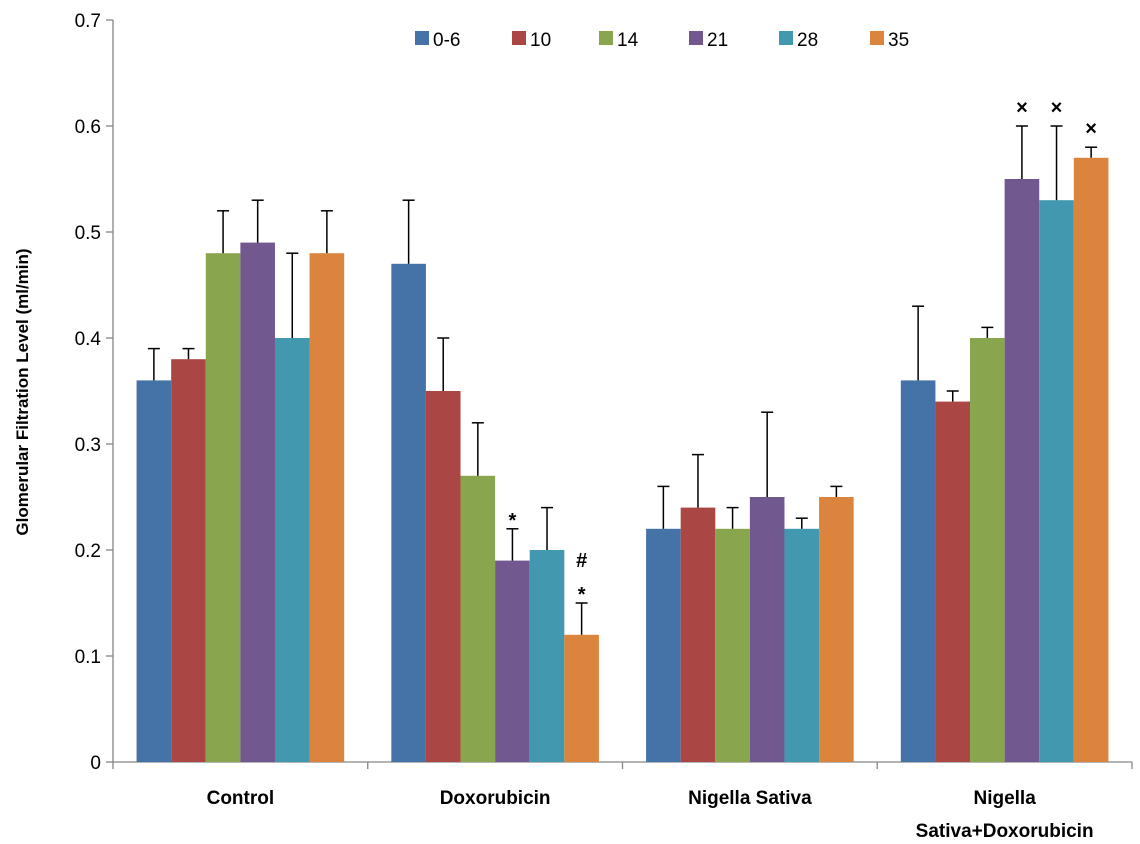 The height and width of the screenshot is (844, 1140). What do you see at coordinates (540, 40) in the screenshot?
I see `legend-label: 10` at bounding box center [540, 40].